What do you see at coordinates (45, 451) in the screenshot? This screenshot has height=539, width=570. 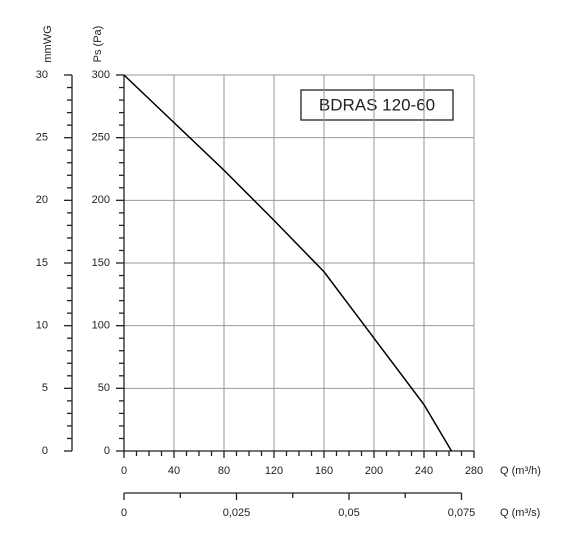 I see `y2-tick-label: 0` at bounding box center [45, 451].